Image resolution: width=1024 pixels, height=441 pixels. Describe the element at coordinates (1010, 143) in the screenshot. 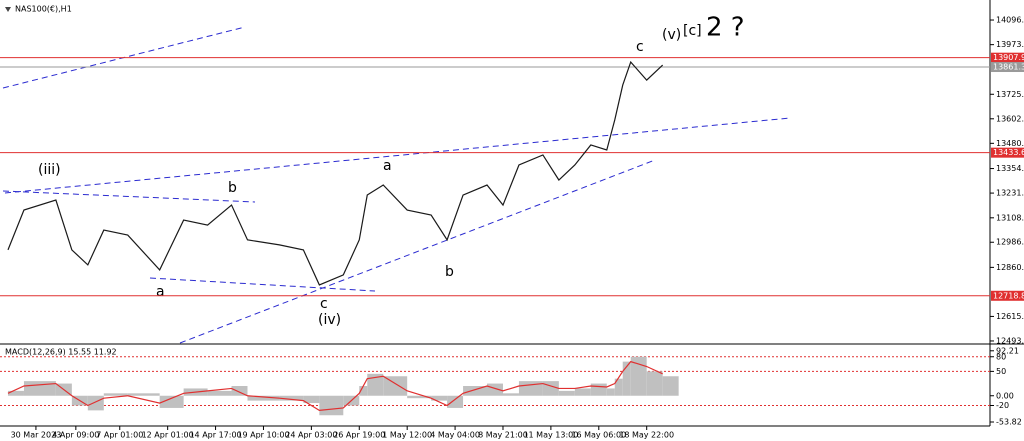

I see `y-tick-label: 13480.2` at that location.